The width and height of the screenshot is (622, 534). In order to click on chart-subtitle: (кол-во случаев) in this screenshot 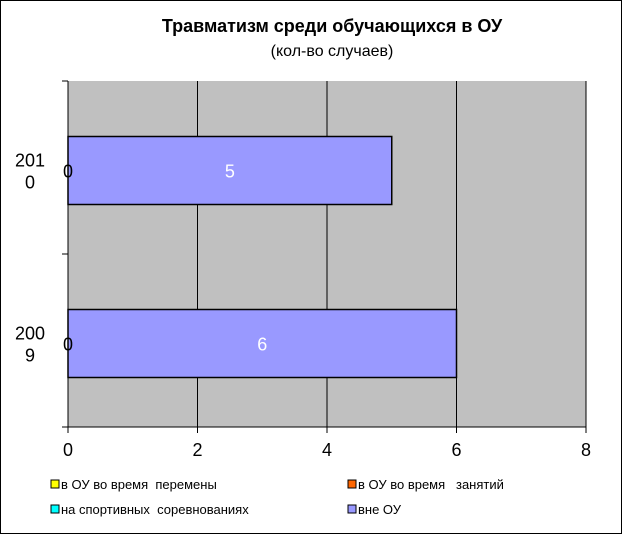, I will do `click(332, 51)`.